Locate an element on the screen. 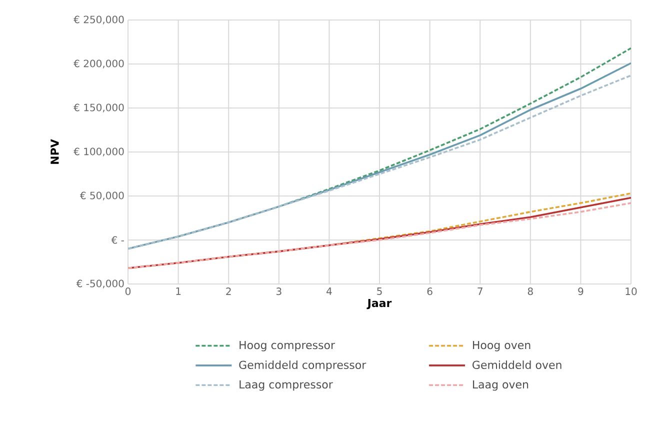 This screenshot has height=441, width=652. y-tick-label: € - is located at coordinates (117, 240).